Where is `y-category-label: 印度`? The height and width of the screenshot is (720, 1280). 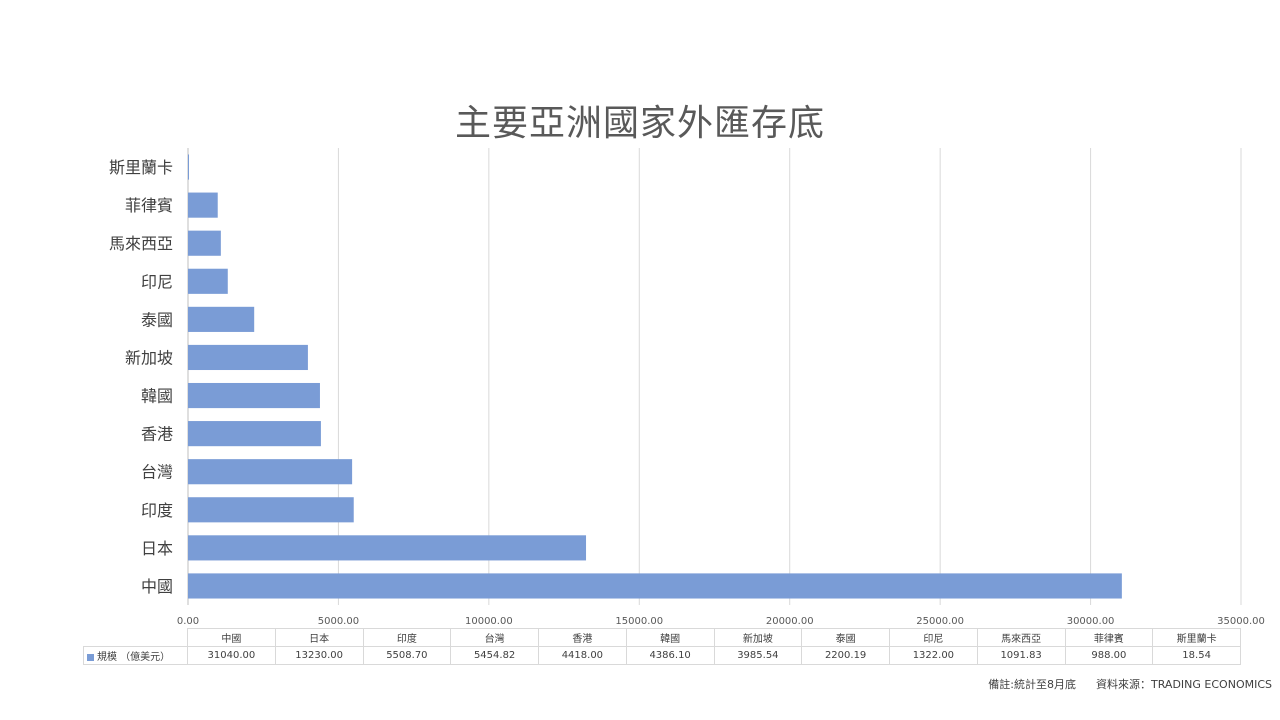 y-category-label: 印度 is located at coordinates (157, 510).